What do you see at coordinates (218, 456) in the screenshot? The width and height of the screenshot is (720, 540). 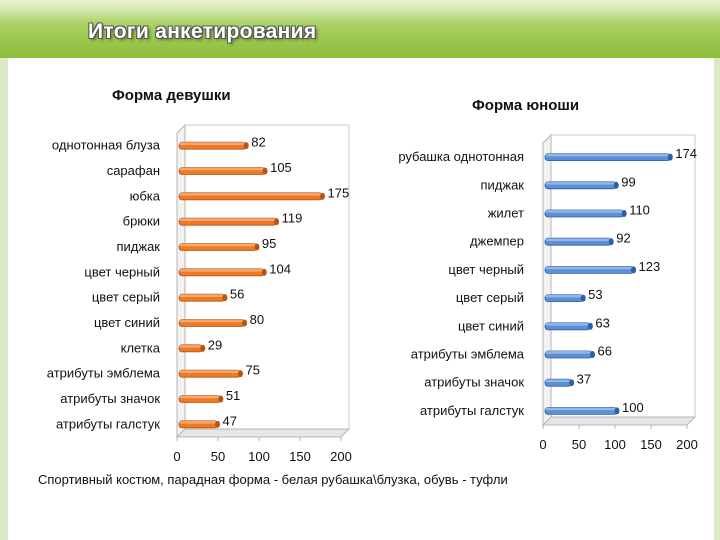 I see `girls-tick-label: 50` at bounding box center [218, 456].